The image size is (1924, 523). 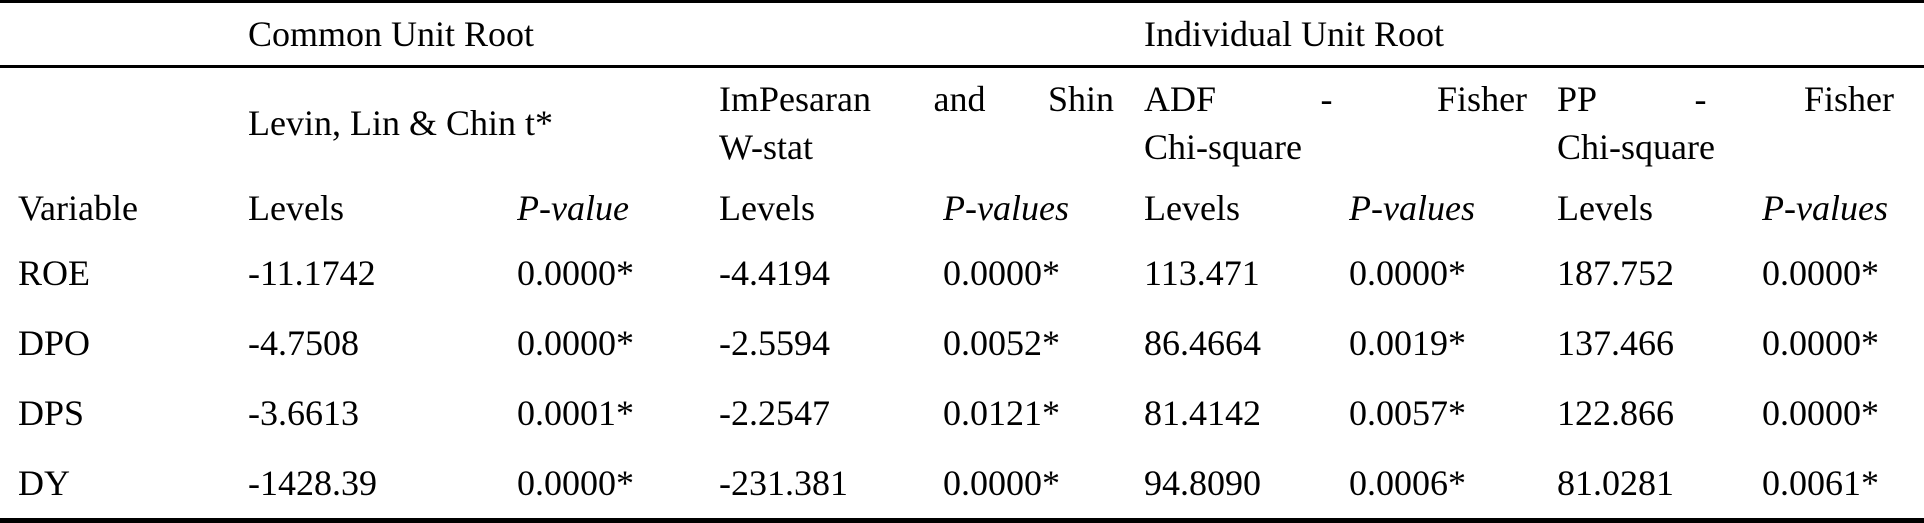 I want to click on method-pp-line1: PP - Fisher, so click(x=1725, y=99).